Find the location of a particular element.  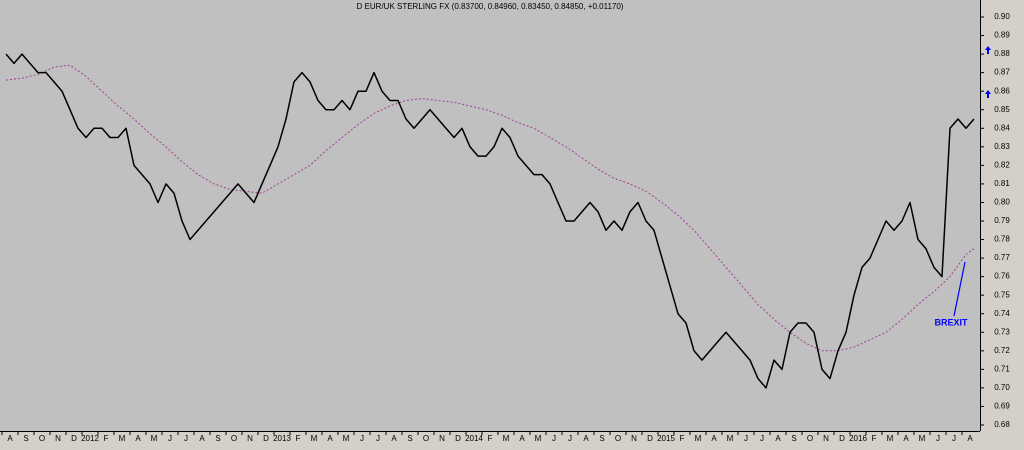

y-tick-label: 0.85 is located at coordinates (1002, 109).